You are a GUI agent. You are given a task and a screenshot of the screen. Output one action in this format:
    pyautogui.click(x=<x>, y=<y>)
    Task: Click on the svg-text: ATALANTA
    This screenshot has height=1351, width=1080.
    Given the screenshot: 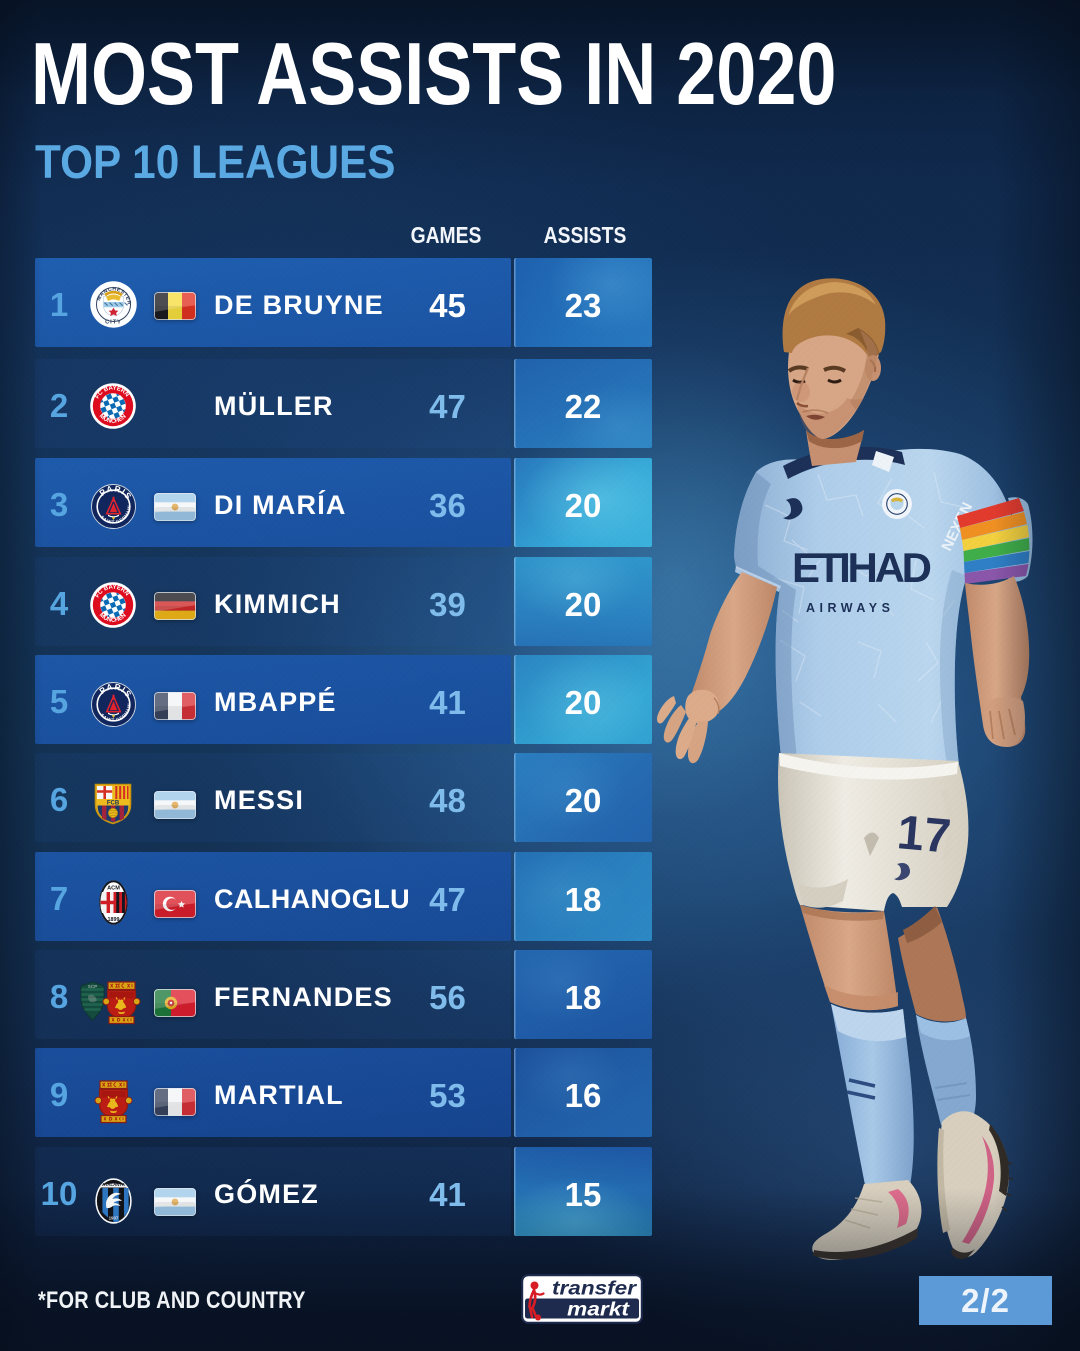 What is the action you would take?
    pyautogui.click(x=114, y=1183)
    